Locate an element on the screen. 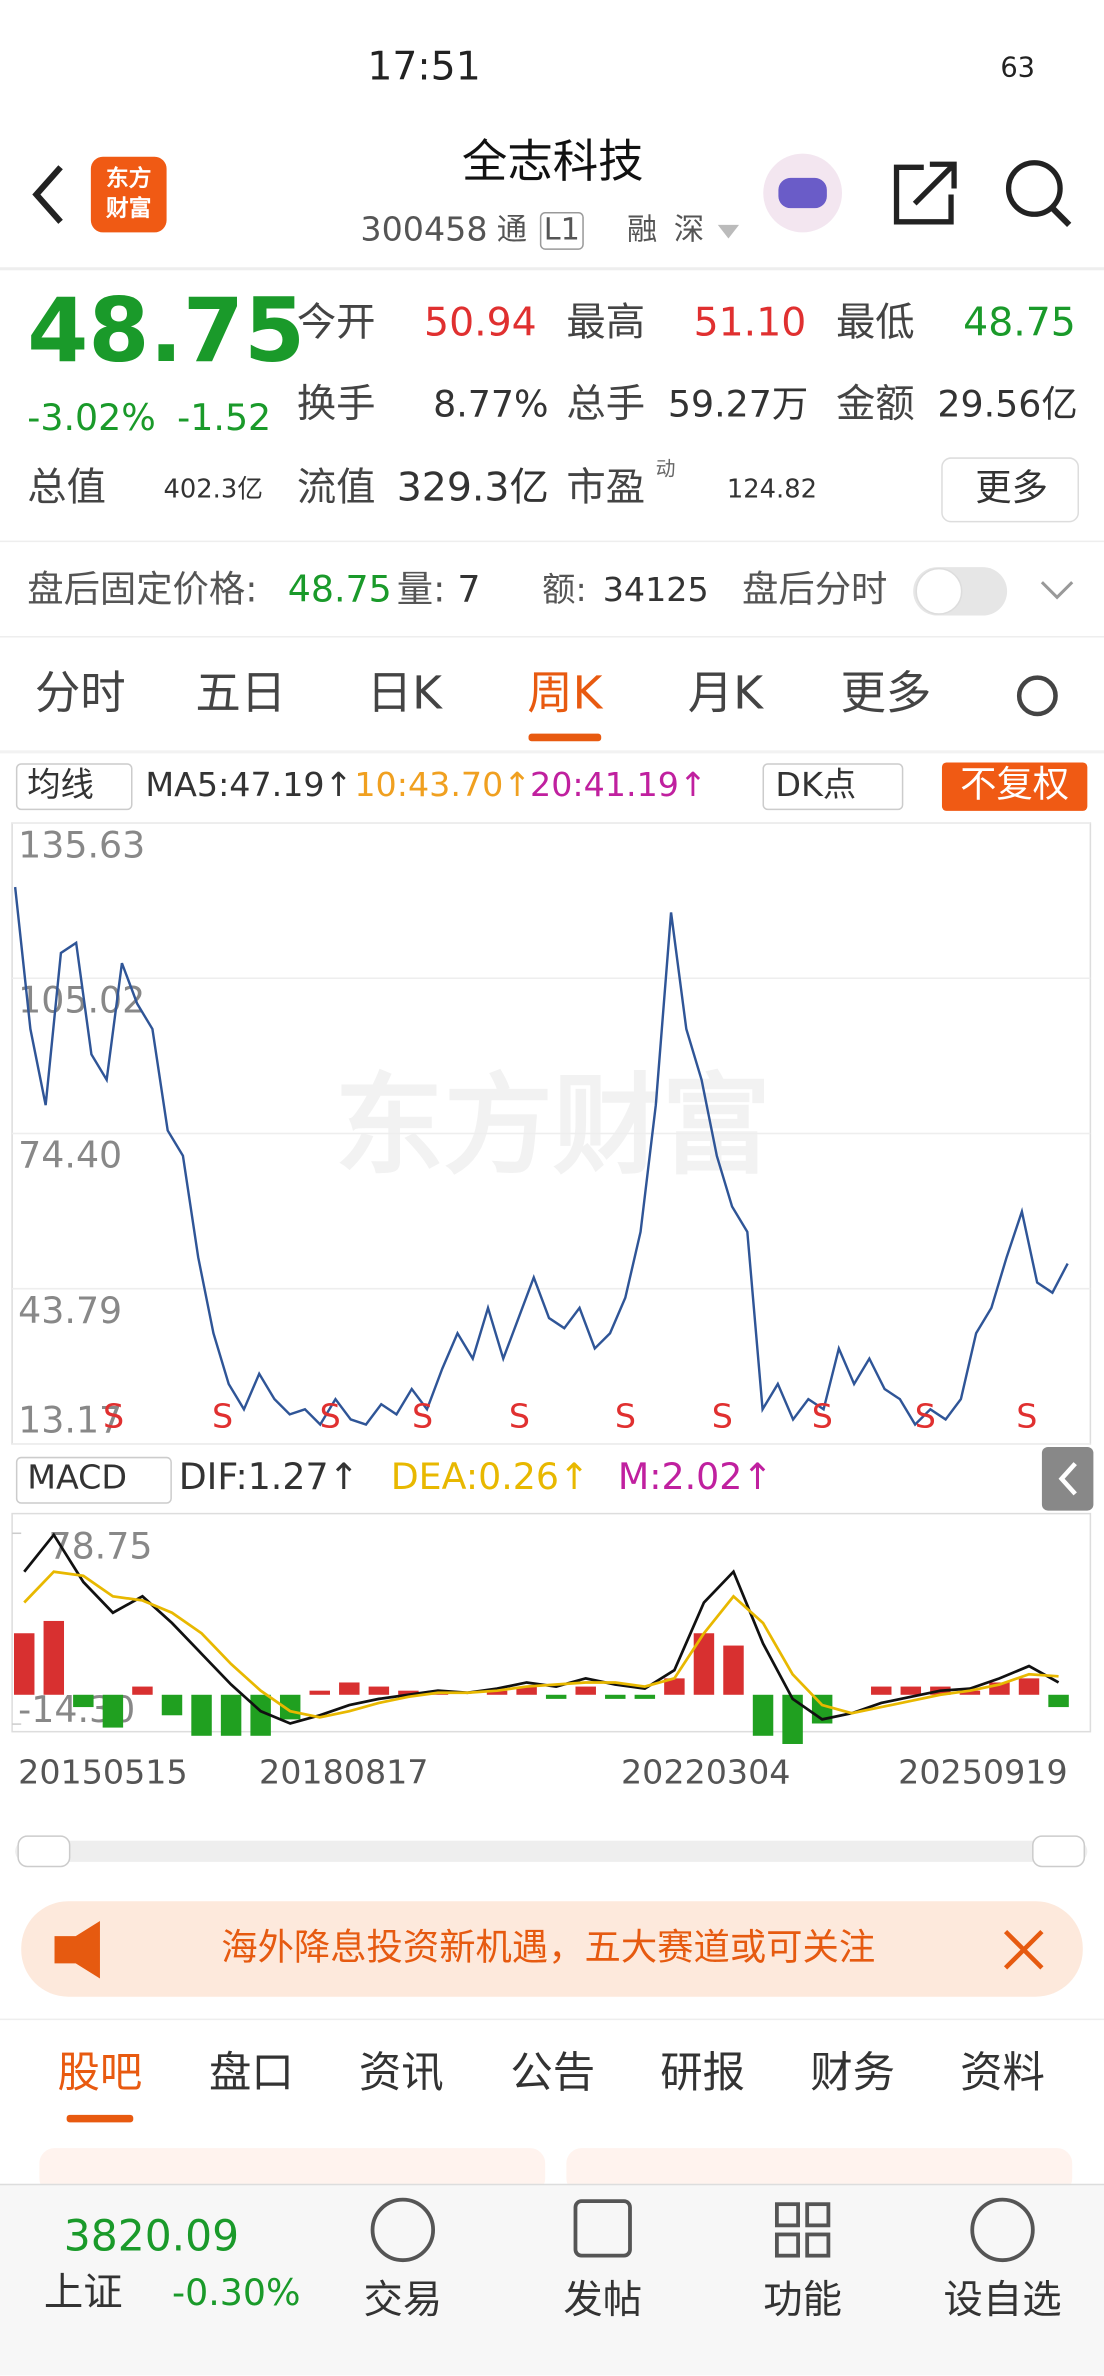 The height and width of the screenshot is (2376, 1104). price: 48.75 is located at coordinates (166, 330).